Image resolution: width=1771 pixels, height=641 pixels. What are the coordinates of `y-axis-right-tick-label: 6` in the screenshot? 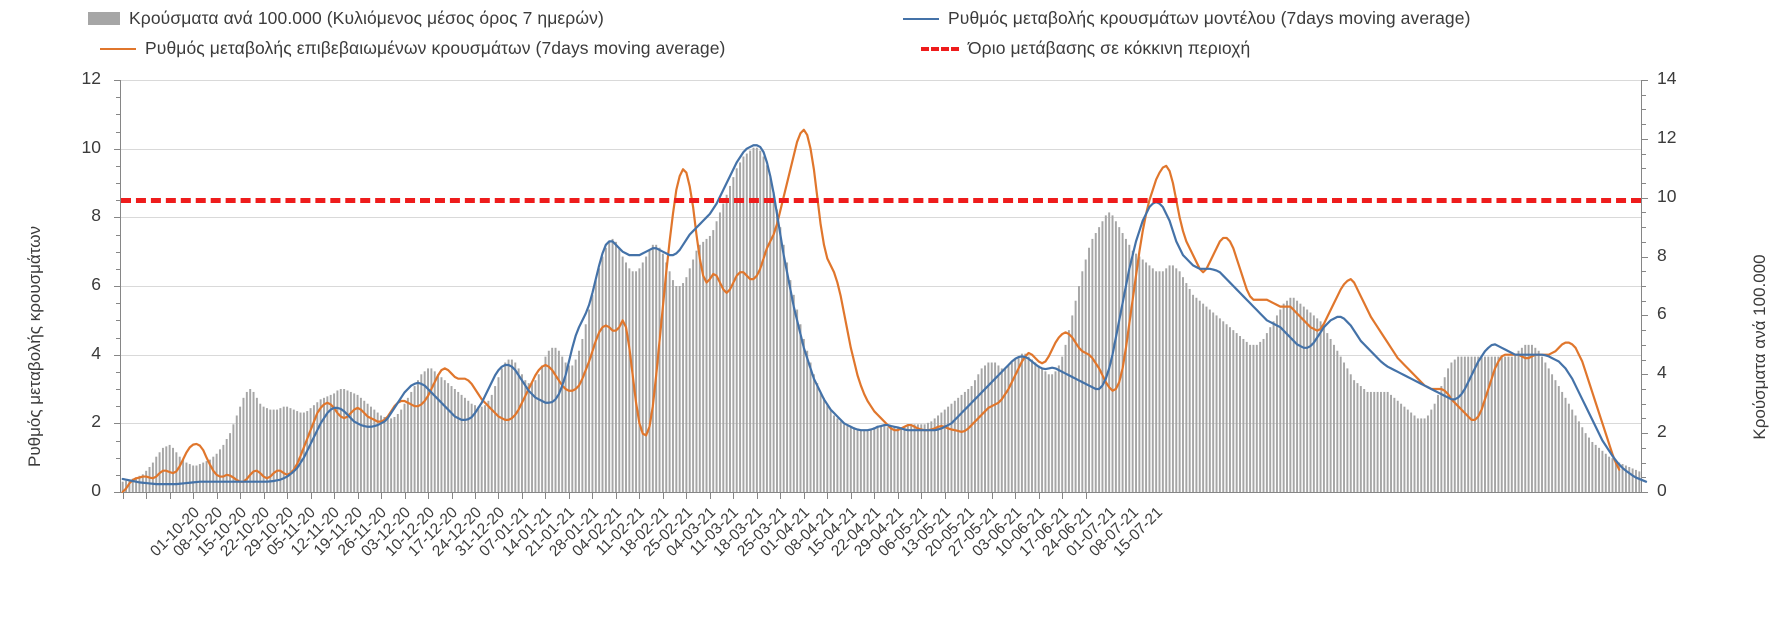 It's located at (1662, 313).